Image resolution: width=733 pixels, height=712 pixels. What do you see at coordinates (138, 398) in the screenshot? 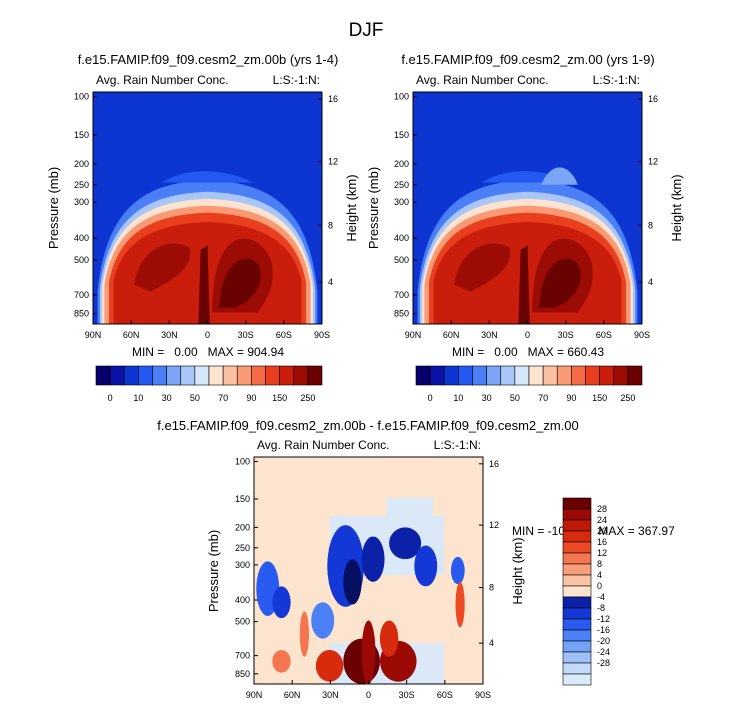
I see `colorbar-label: 10` at bounding box center [138, 398].